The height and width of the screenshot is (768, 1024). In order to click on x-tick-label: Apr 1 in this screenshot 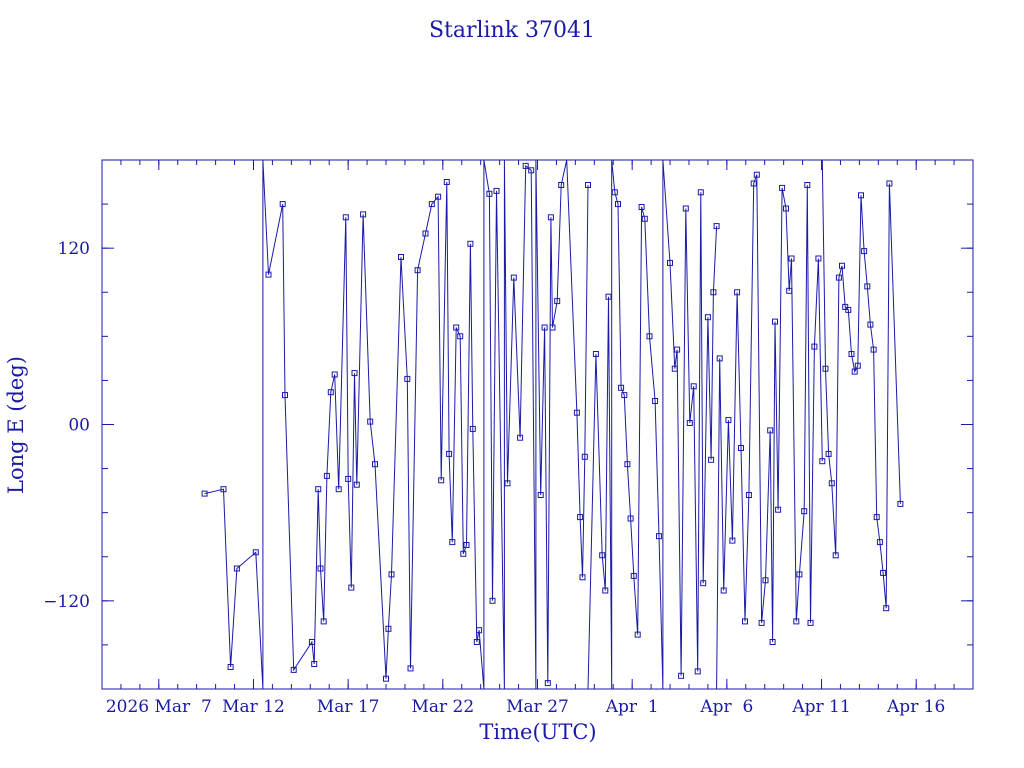, I will do `click(632, 707)`.